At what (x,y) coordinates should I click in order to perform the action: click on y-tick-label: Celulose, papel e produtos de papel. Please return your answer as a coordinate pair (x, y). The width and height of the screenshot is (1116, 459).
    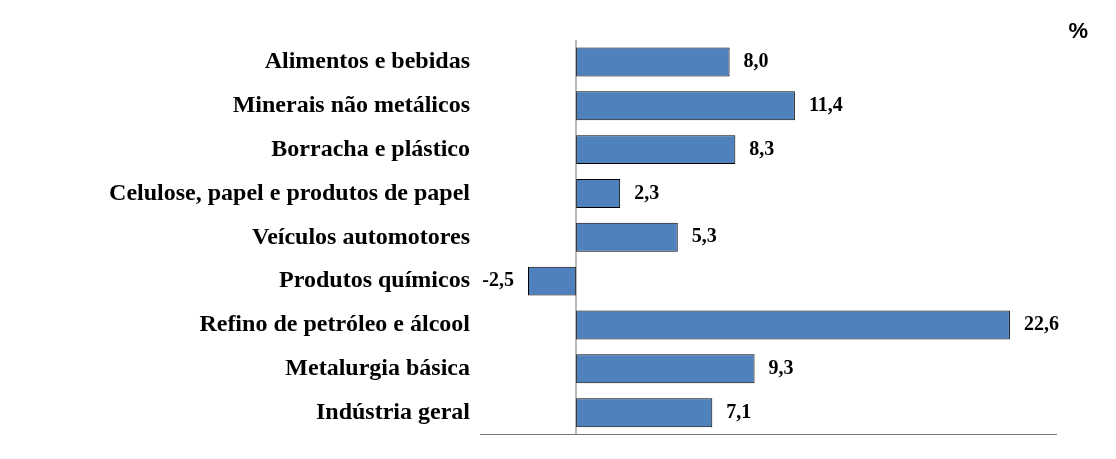
    Looking at the image, I should click on (290, 191).